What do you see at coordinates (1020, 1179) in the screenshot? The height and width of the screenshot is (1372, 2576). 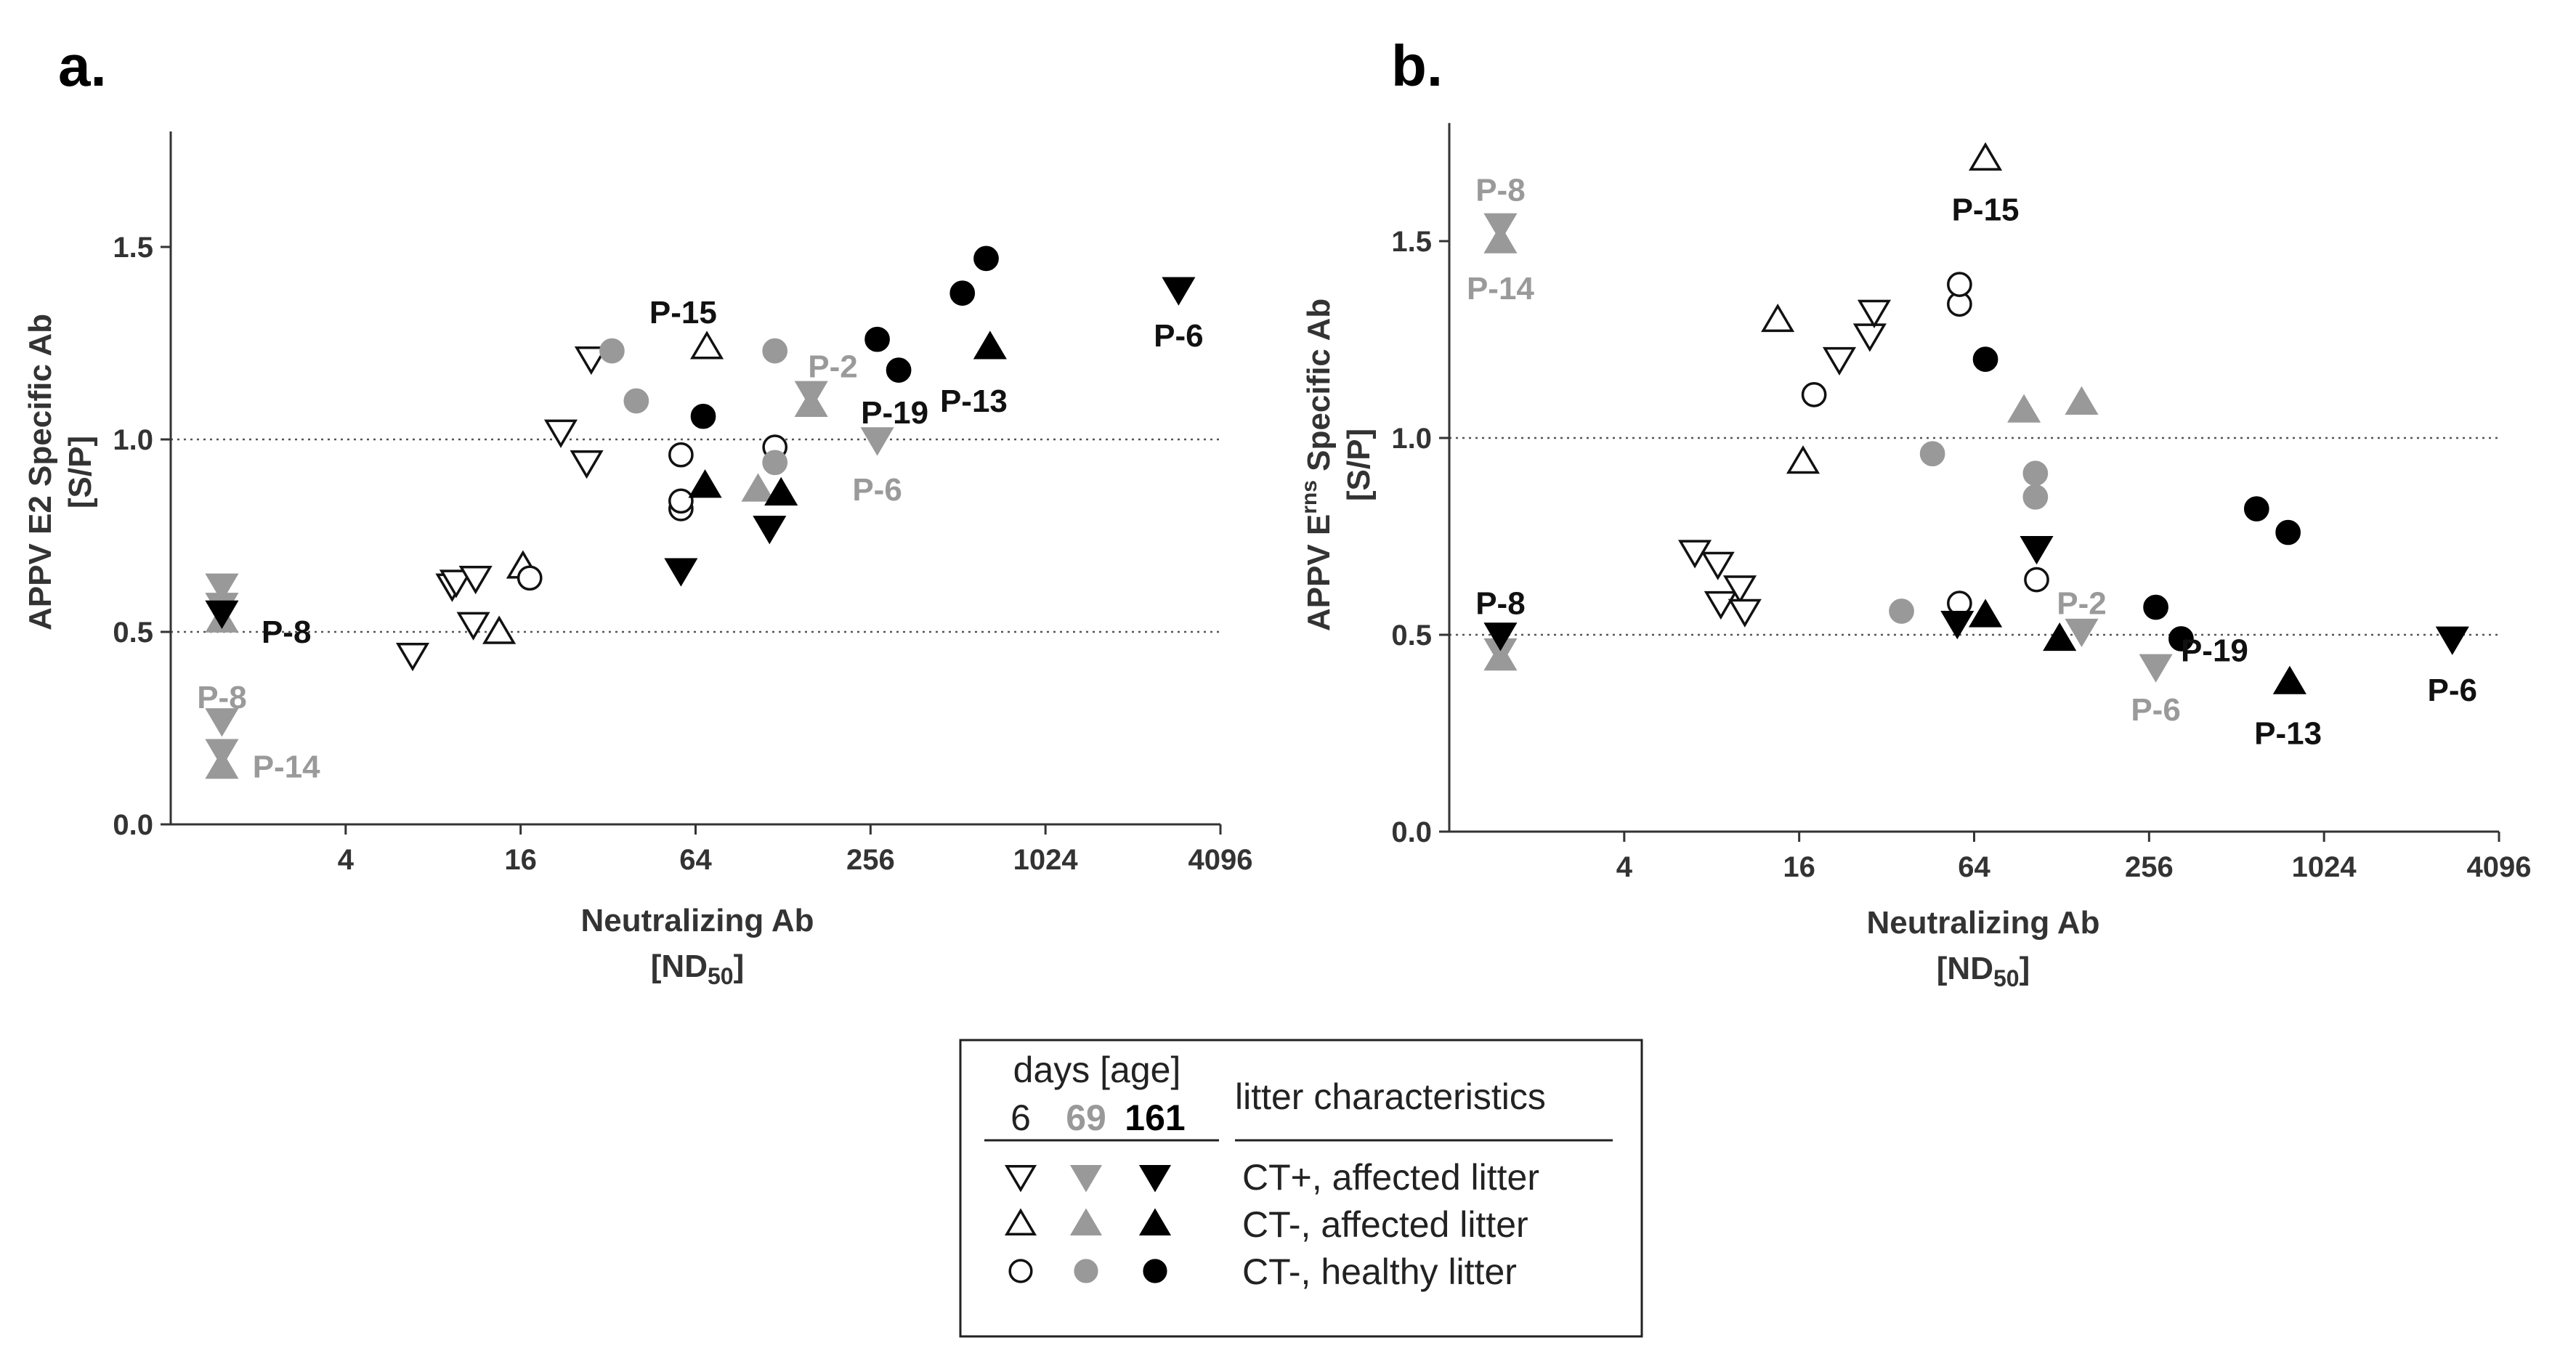 I see `legend-marker-tri-down-day6` at bounding box center [1020, 1179].